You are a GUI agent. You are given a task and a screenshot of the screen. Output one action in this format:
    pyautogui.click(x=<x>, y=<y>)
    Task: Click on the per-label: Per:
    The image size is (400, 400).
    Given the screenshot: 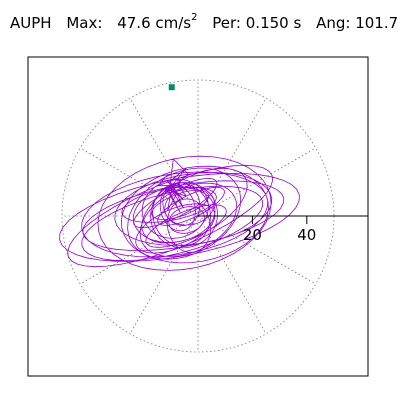 What is the action you would take?
    pyautogui.click(x=226, y=23)
    